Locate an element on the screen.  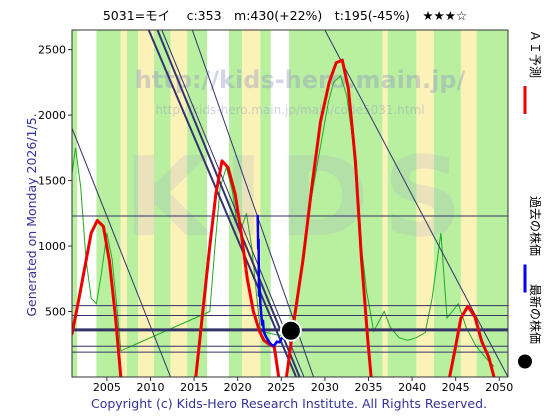
y-tick-label-1000: 1000 is located at coordinates (52, 246).